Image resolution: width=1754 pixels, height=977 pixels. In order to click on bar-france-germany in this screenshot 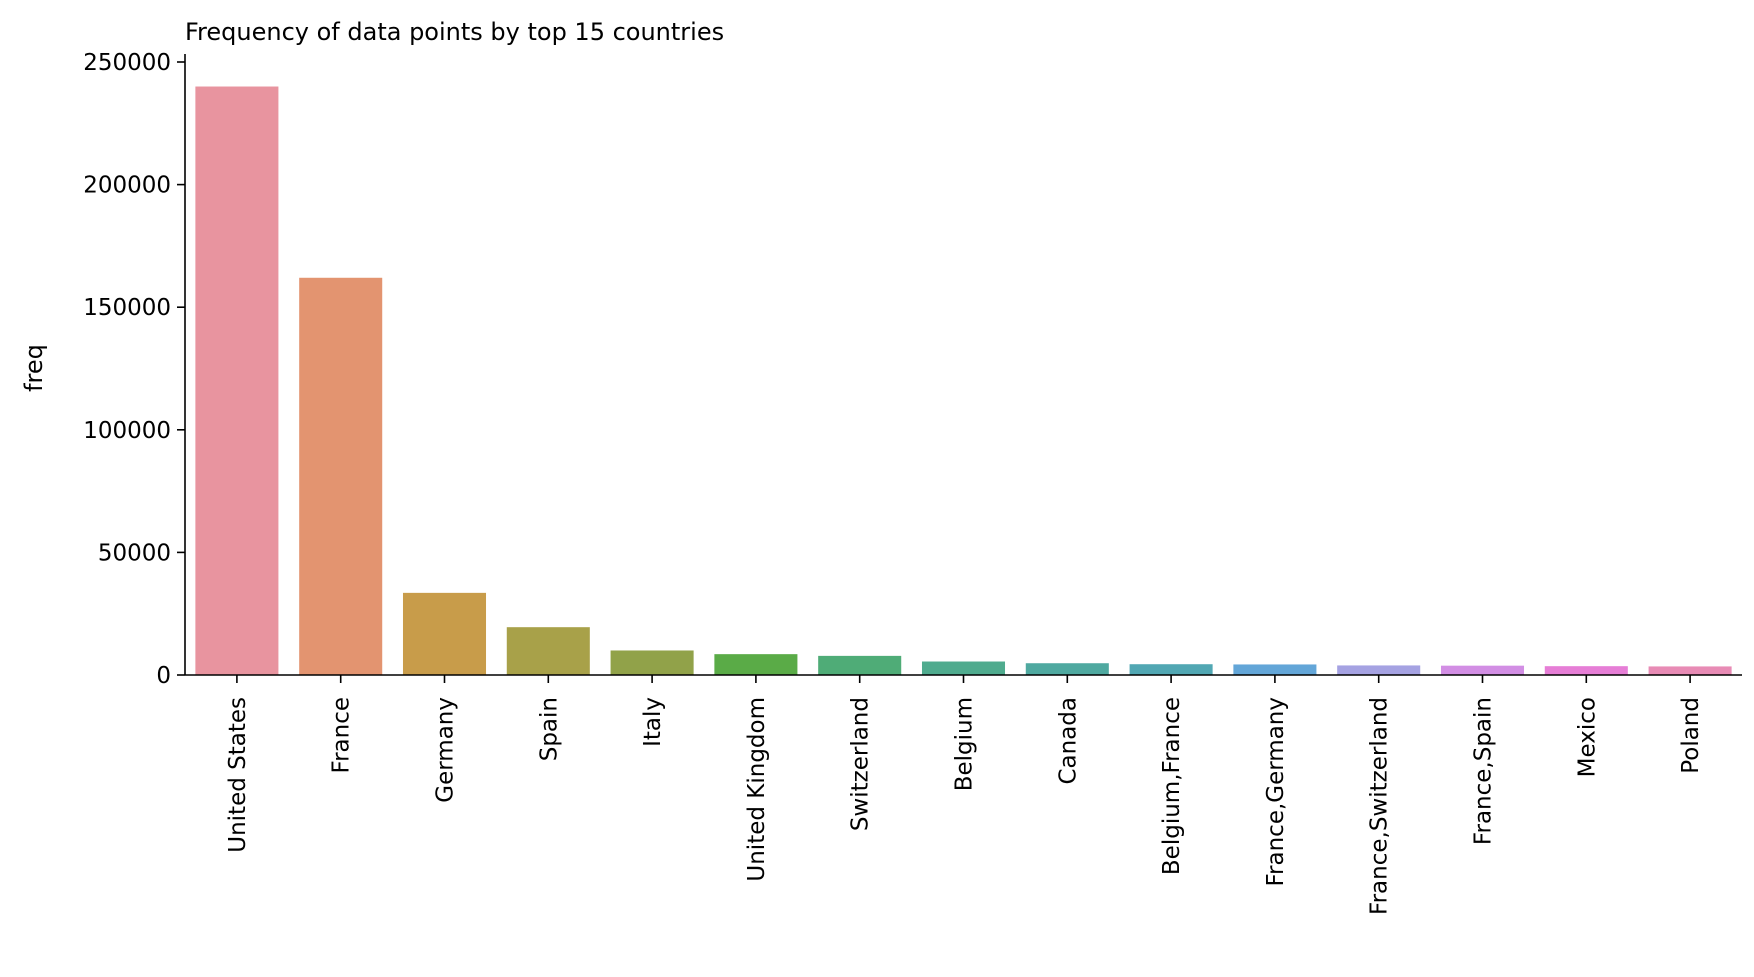, I will do `click(1275, 669)`.